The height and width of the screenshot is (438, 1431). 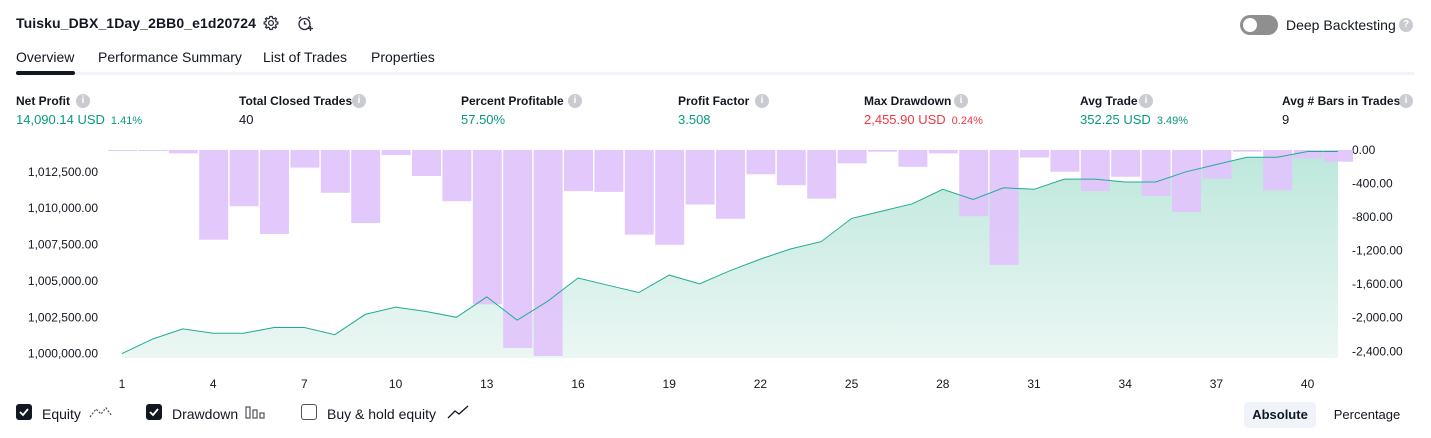 I want to click on stat-avg-bars-value: 9, so click(x=1286, y=119).